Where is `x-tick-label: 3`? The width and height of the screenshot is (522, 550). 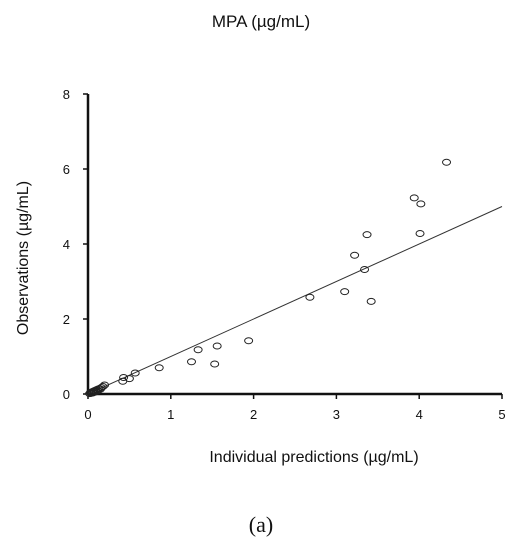
x-tick-label: 3 is located at coordinates (336, 414).